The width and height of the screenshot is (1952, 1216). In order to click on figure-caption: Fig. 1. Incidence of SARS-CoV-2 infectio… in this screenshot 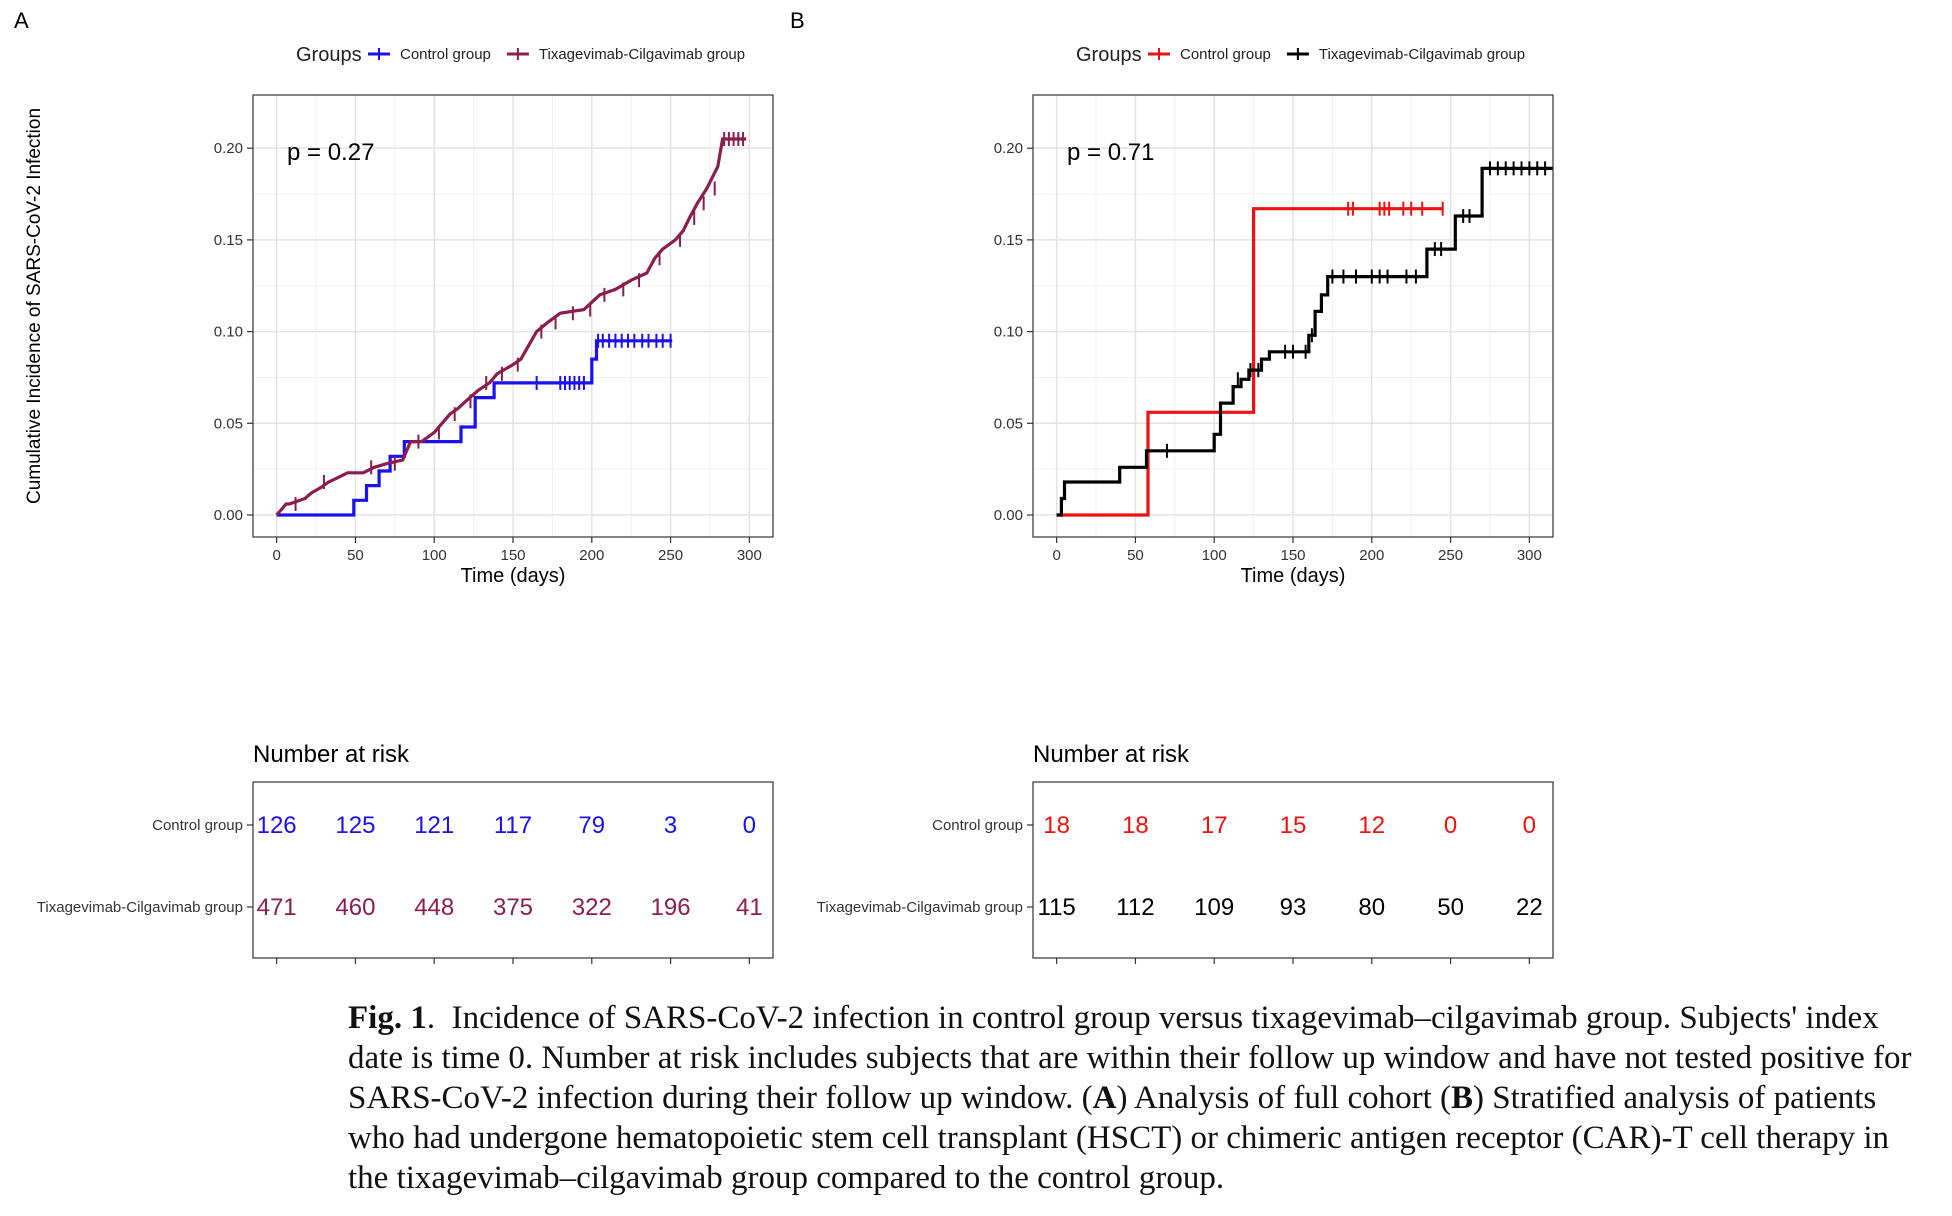, I will do `click(1130, 1098)`.